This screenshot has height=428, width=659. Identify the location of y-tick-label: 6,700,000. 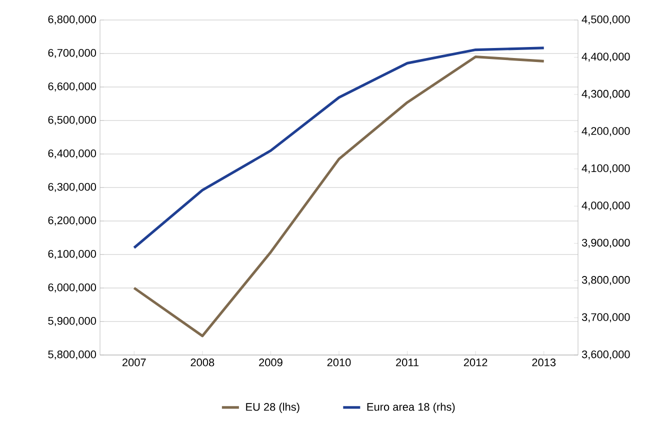
(72, 53).